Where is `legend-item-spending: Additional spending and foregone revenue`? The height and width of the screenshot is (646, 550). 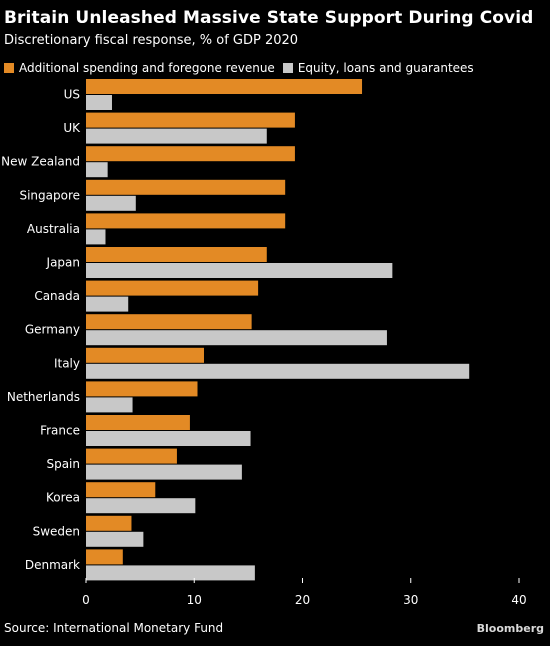
legend-item-spending: Additional spending and foregone revenue is located at coordinates (139, 68).